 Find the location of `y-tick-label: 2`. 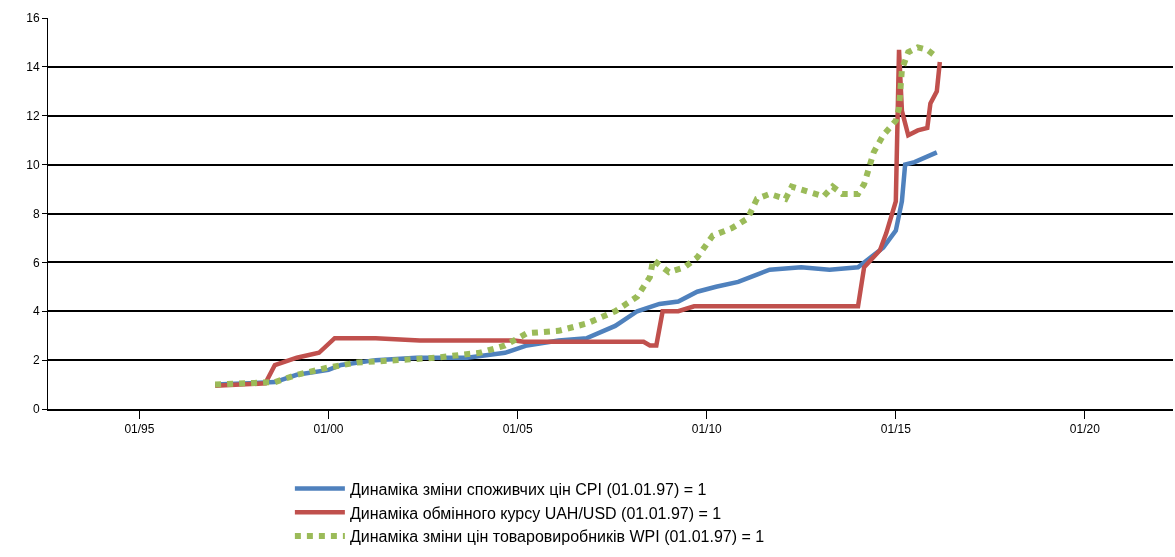

y-tick-label: 2 is located at coordinates (36, 360).